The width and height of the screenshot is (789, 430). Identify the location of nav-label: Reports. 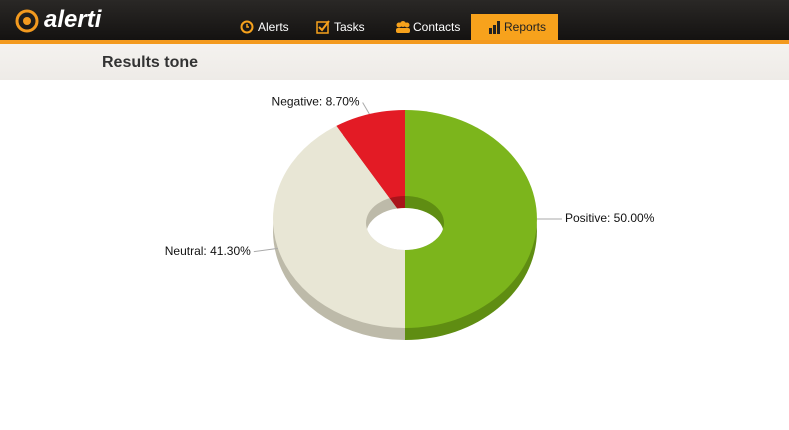
(525, 27).